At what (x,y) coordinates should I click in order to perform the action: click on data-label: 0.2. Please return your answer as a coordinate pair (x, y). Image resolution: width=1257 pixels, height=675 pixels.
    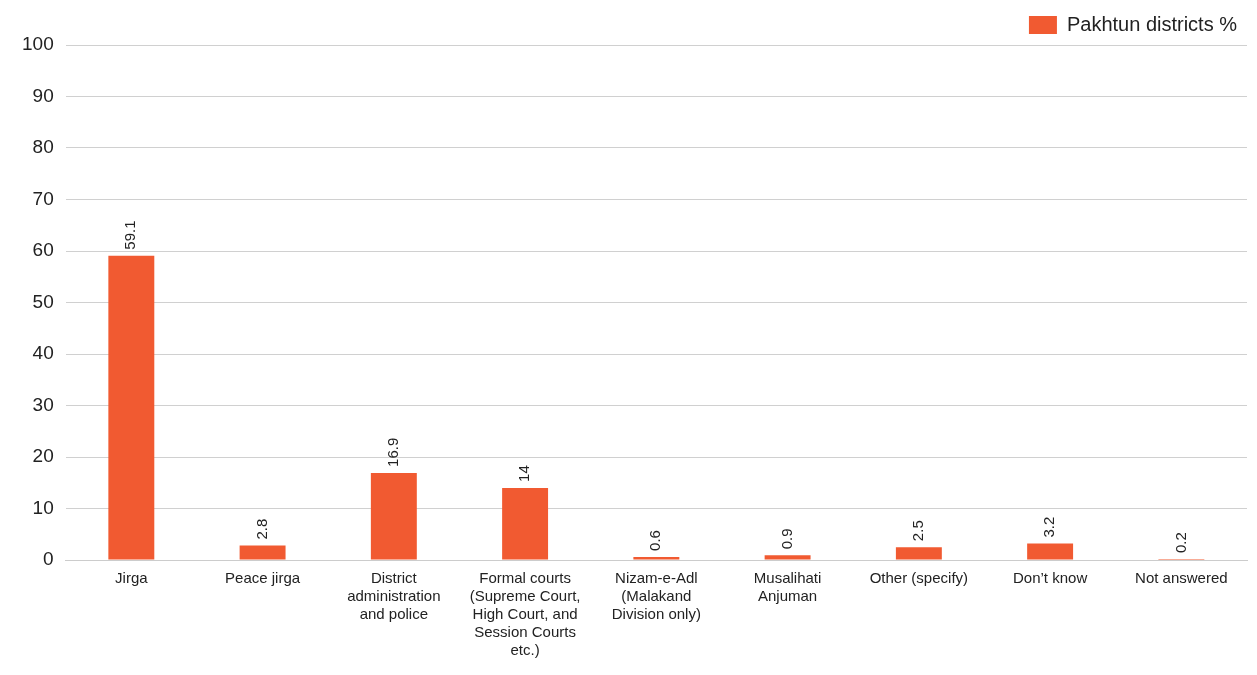
    Looking at the image, I should click on (1180, 542).